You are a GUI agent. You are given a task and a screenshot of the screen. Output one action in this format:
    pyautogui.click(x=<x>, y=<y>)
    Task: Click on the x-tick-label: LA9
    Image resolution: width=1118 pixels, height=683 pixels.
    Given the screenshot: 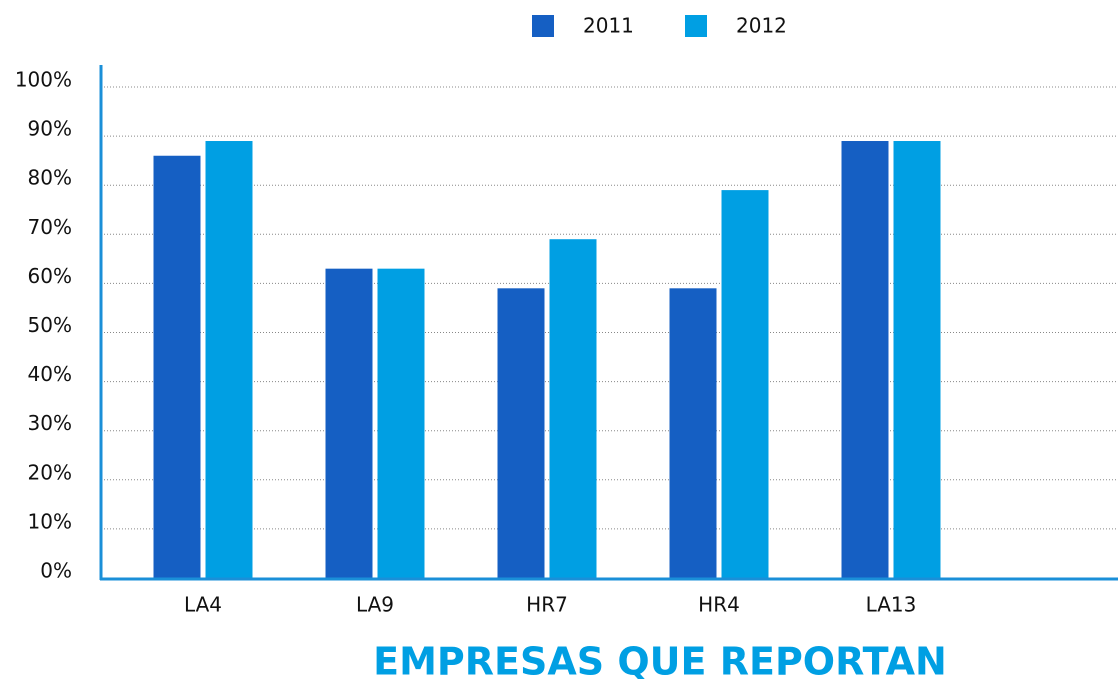 What is the action you would take?
    pyautogui.click(x=375, y=605)
    